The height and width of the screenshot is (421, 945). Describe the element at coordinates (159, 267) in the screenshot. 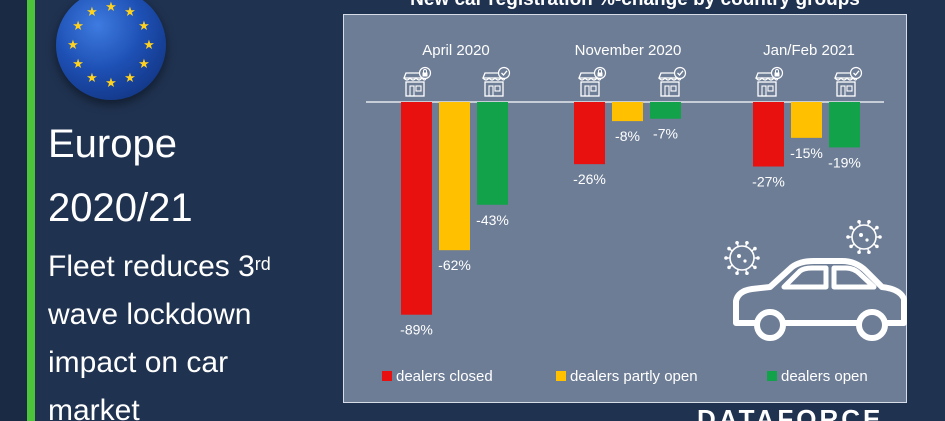

I see `headline-sub-1: Fleet reduces 3rd` at that location.